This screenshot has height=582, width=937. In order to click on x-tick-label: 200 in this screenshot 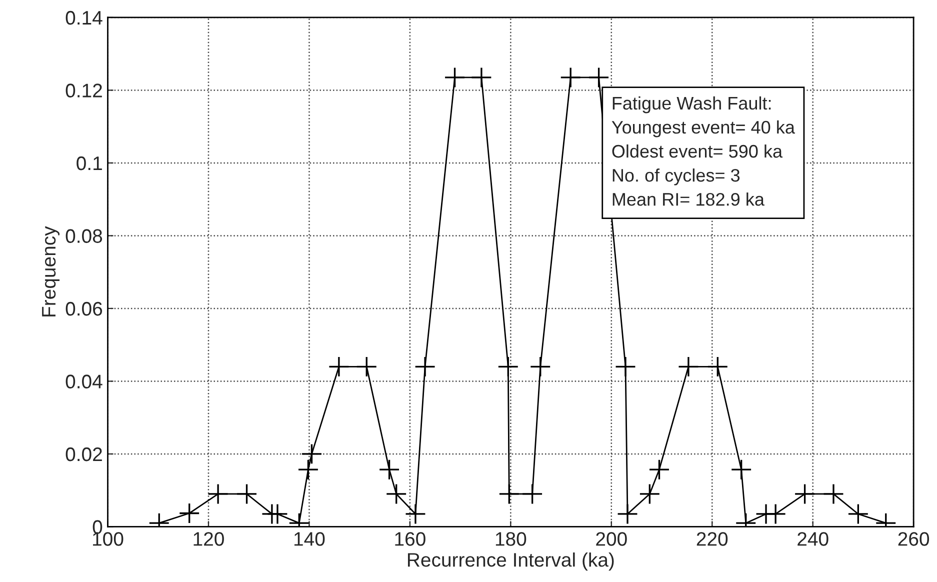, I will do `click(611, 539)`.